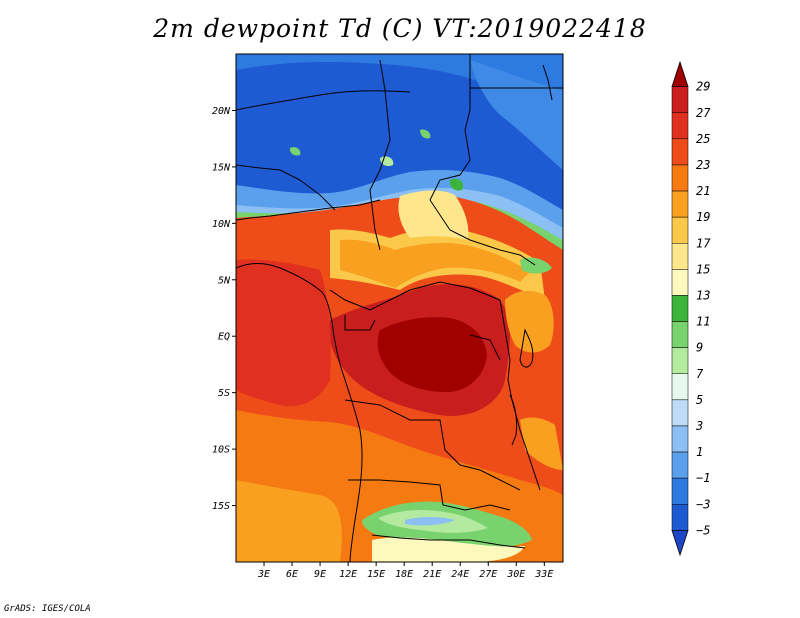 The width and height of the screenshot is (800, 618). Describe the element at coordinates (703, 530) in the screenshot. I see `colorbar-level-label: −5` at that location.